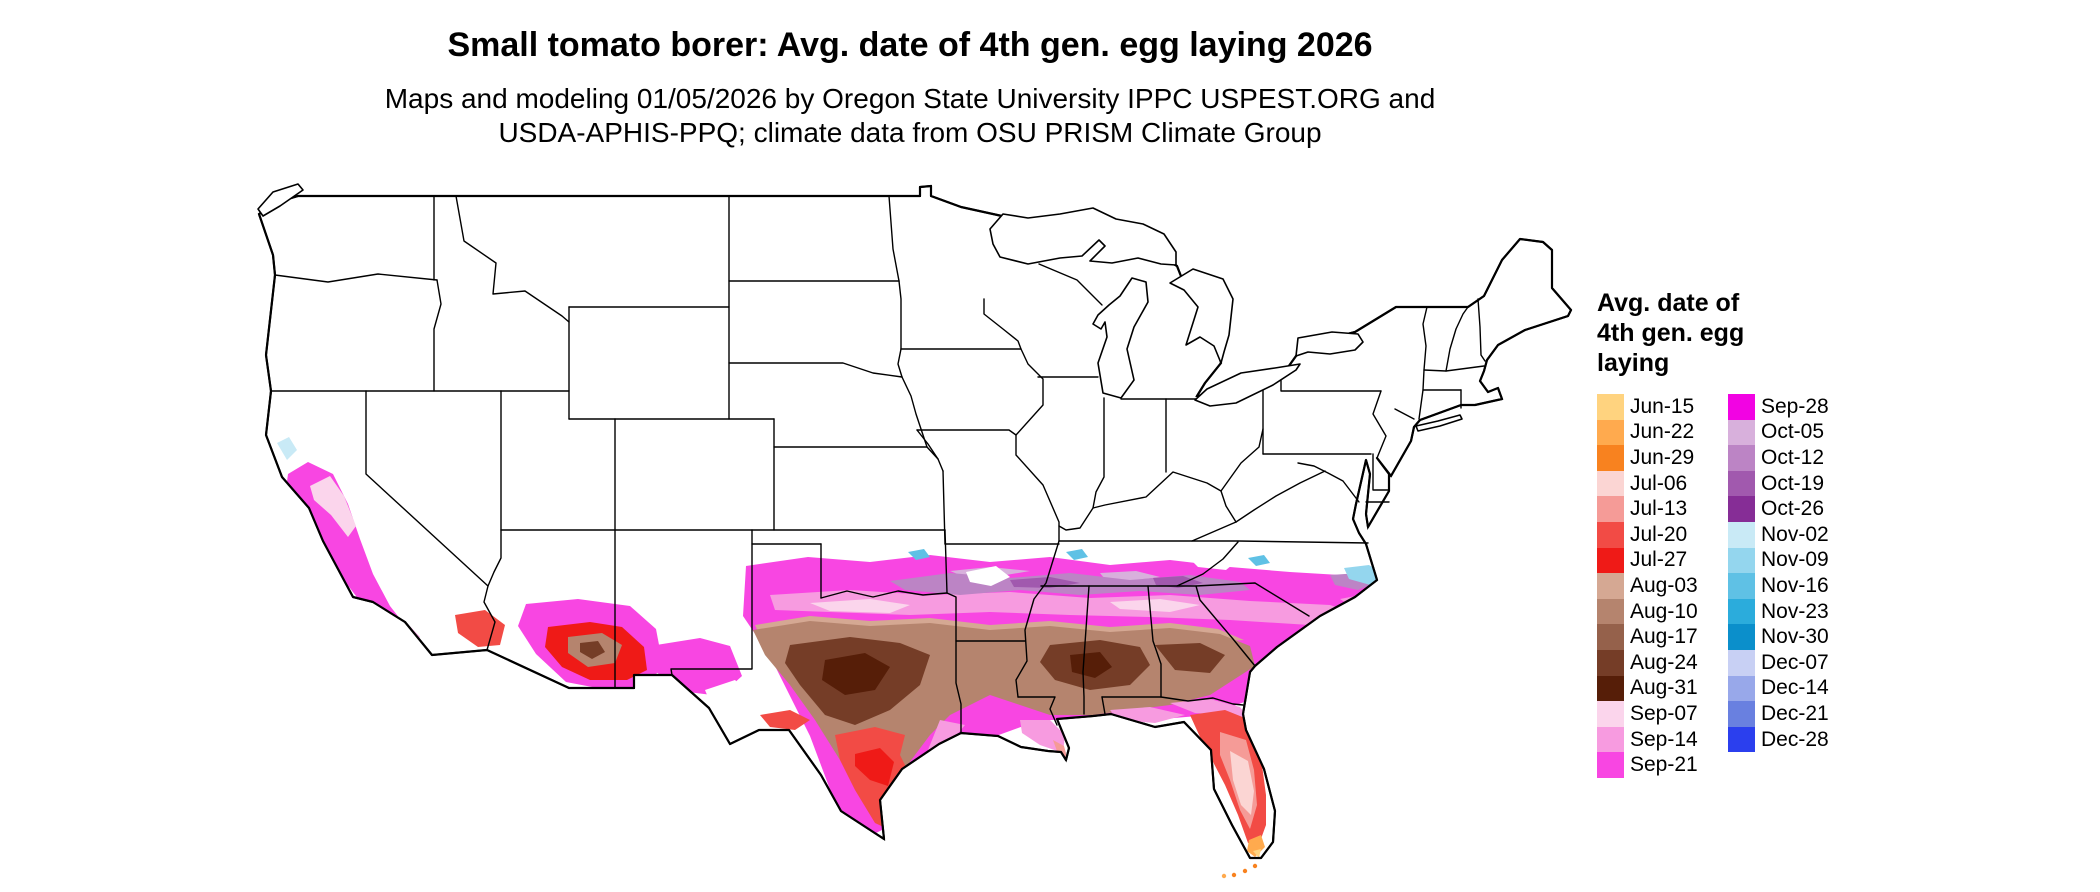 This screenshot has width=2100, height=892. I want to click on region-texas-aug-darkest, so click(856, 674).